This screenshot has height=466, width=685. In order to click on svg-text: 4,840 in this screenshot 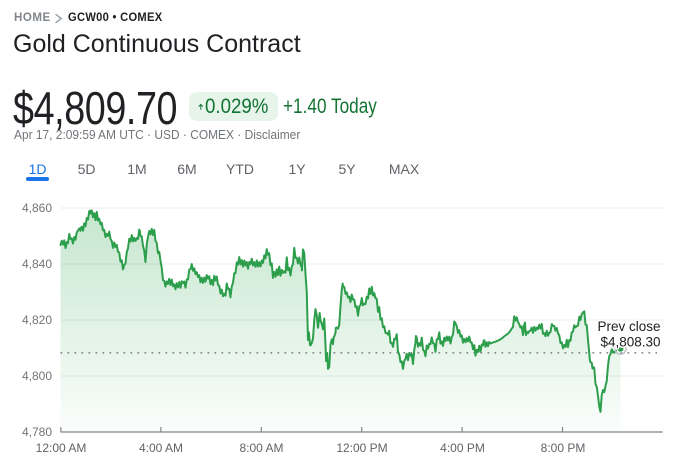, I will do `click(37, 264)`.